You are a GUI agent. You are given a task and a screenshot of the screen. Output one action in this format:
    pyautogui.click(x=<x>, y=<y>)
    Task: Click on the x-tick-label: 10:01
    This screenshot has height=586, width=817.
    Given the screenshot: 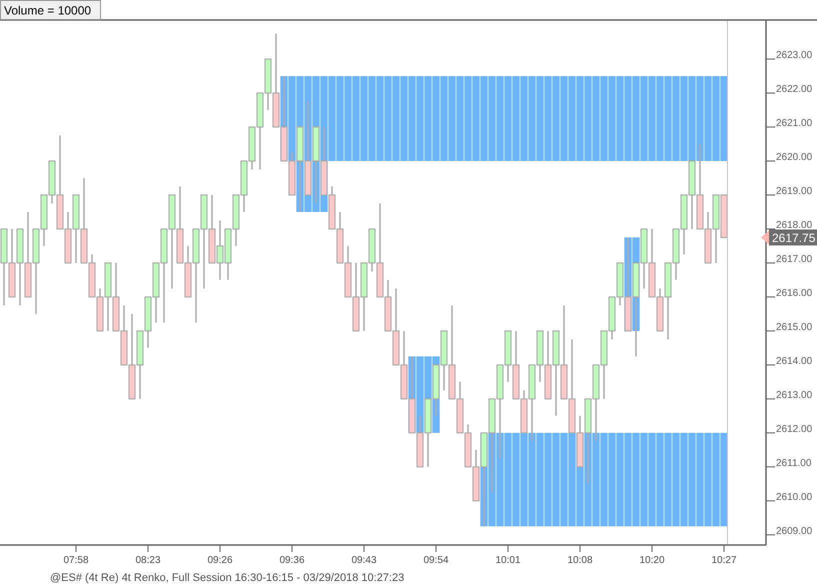 What is the action you would take?
    pyautogui.click(x=508, y=560)
    